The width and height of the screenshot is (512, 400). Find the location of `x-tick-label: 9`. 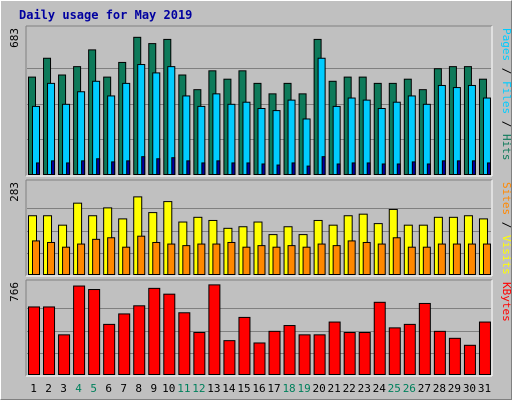

x-tick-label: 9 is located at coordinates (153, 388).